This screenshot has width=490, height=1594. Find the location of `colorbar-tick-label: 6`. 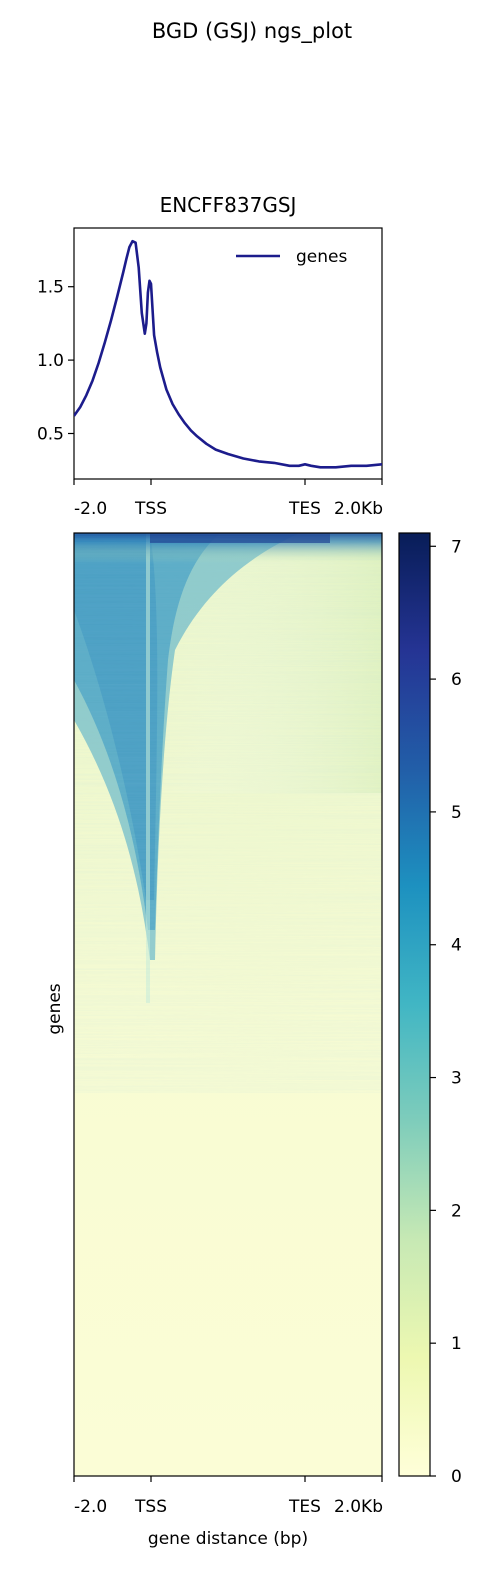

colorbar-tick-label: 6 is located at coordinates (456, 680).